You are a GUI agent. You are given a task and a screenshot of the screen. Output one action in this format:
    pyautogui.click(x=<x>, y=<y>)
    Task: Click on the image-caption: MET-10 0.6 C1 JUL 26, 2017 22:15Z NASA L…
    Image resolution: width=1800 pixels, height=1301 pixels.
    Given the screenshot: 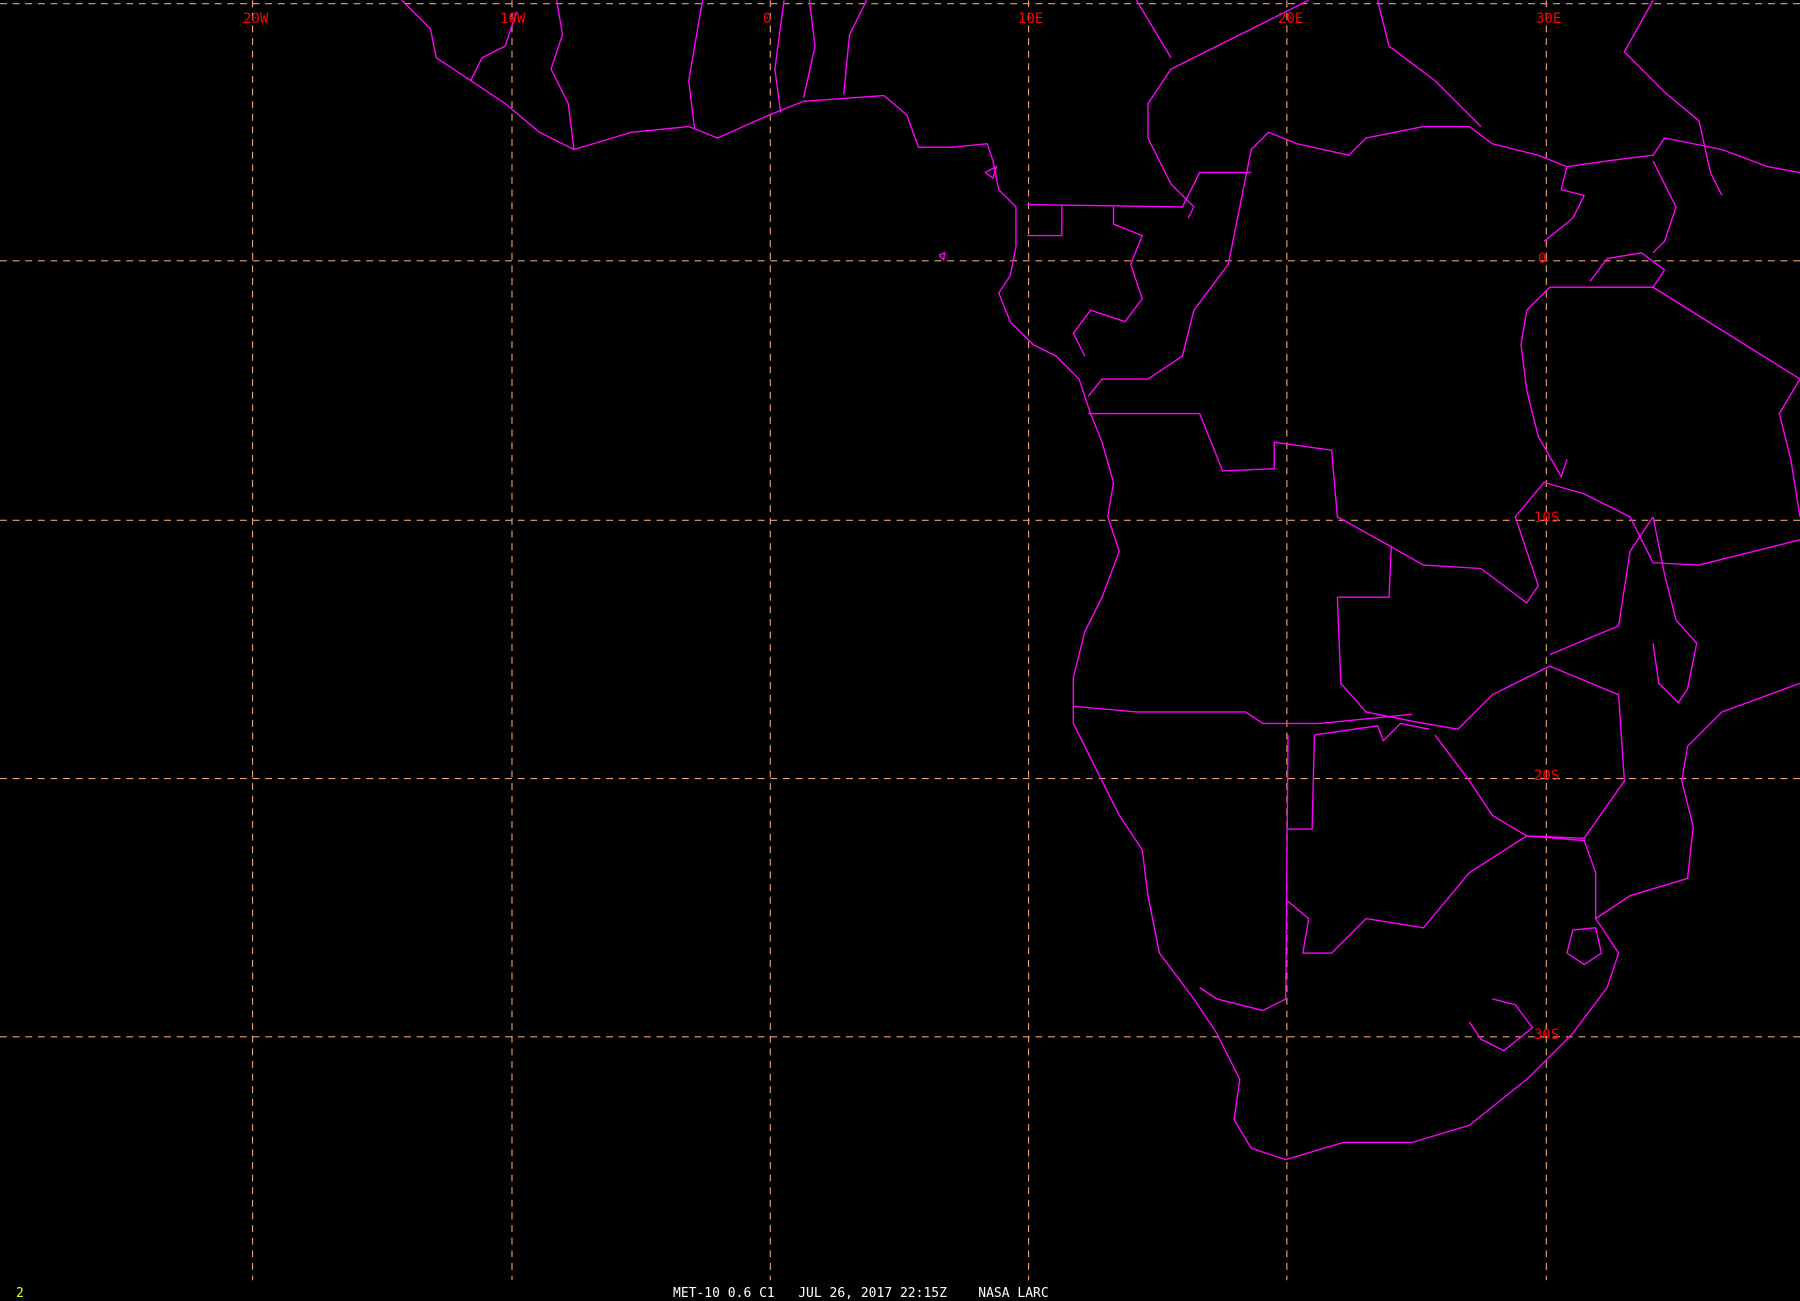 What is the action you would take?
    pyautogui.click(x=861, y=1293)
    